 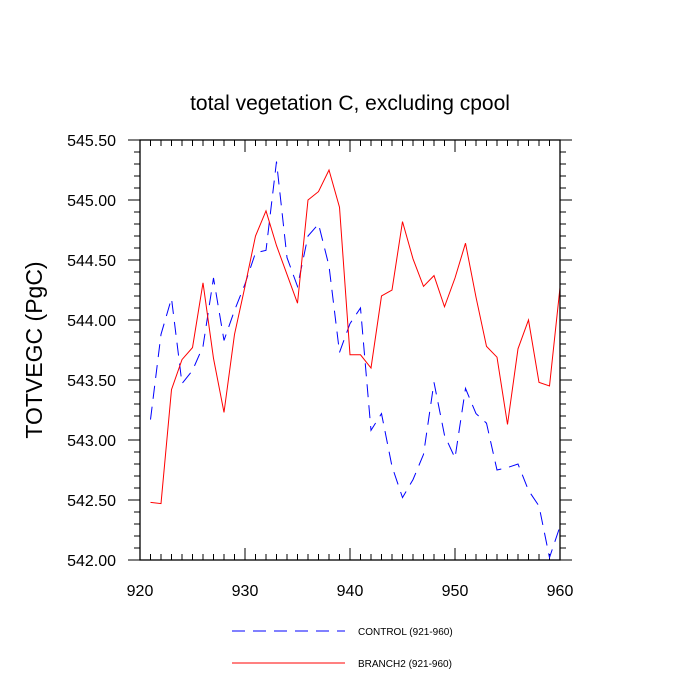 I want to click on y-tick-label: 544.50, so click(x=91, y=261).